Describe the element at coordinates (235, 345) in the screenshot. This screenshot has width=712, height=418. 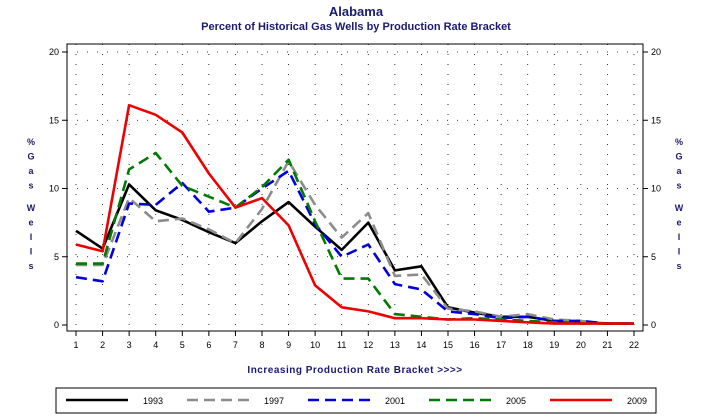
I see `x-tick-label: 7` at that location.